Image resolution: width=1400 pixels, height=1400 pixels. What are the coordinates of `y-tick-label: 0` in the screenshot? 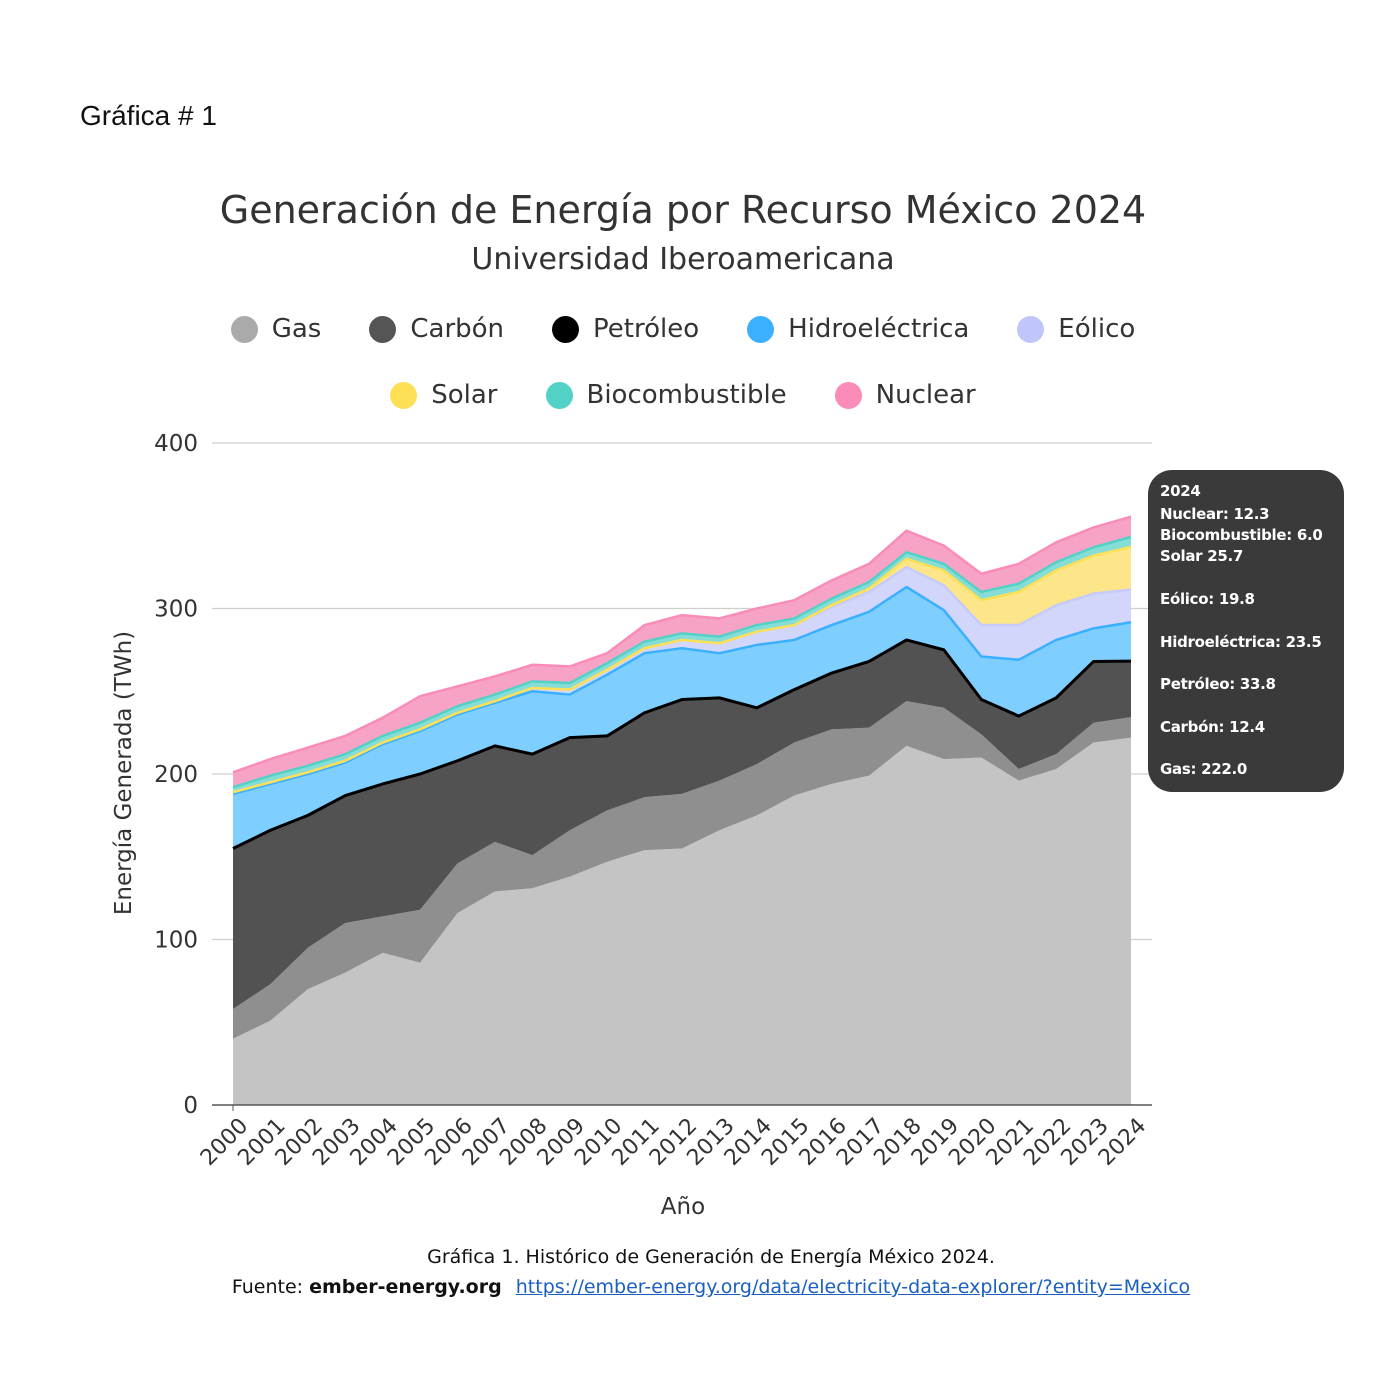 It's located at (190, 1106).